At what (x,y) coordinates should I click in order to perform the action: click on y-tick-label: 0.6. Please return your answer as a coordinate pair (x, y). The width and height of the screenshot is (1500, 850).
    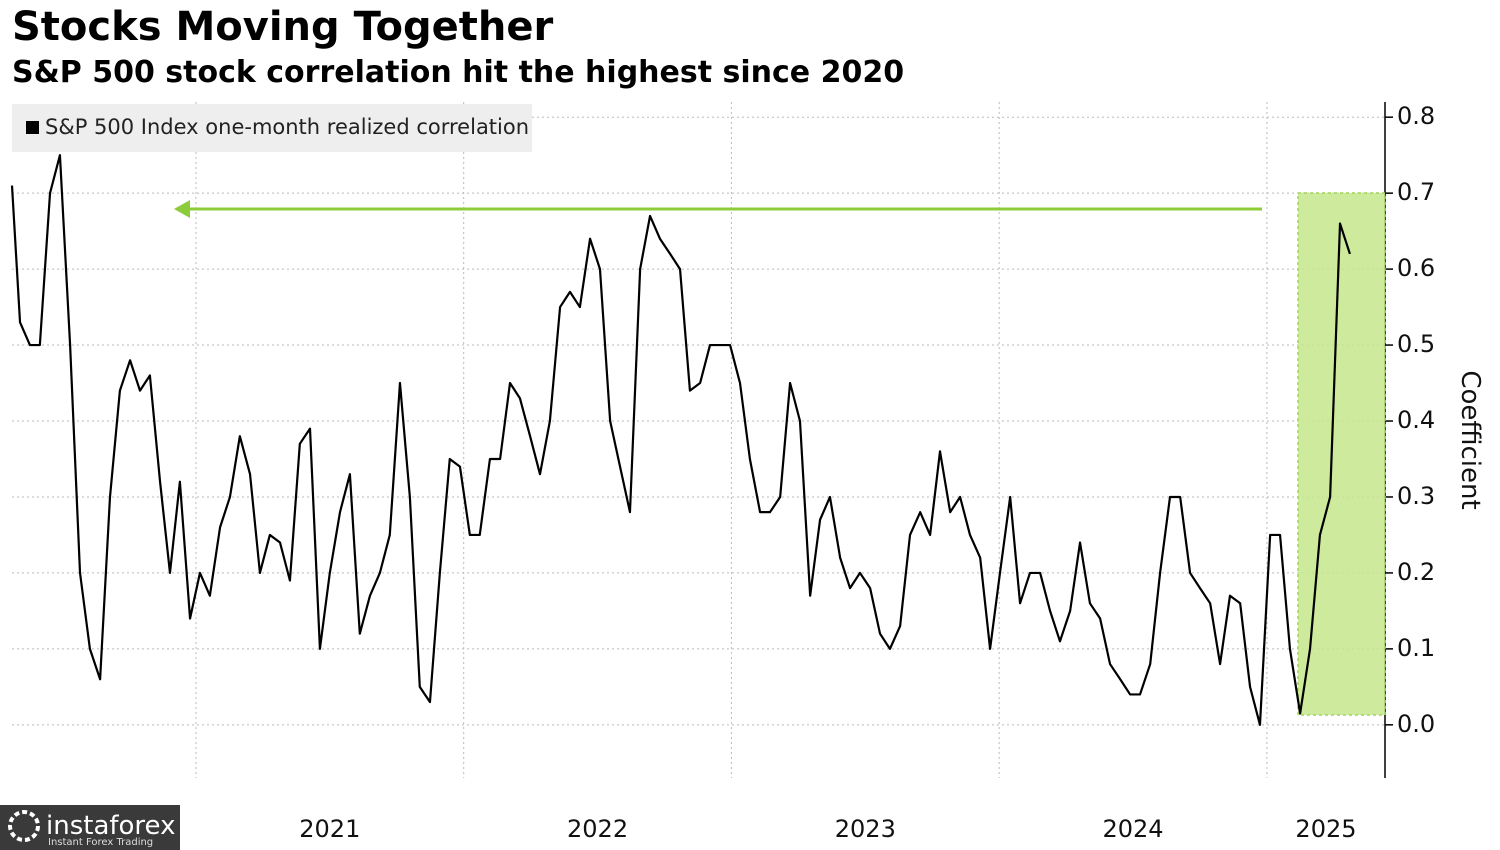
    Looking at the image, I should click on (1416, 268).